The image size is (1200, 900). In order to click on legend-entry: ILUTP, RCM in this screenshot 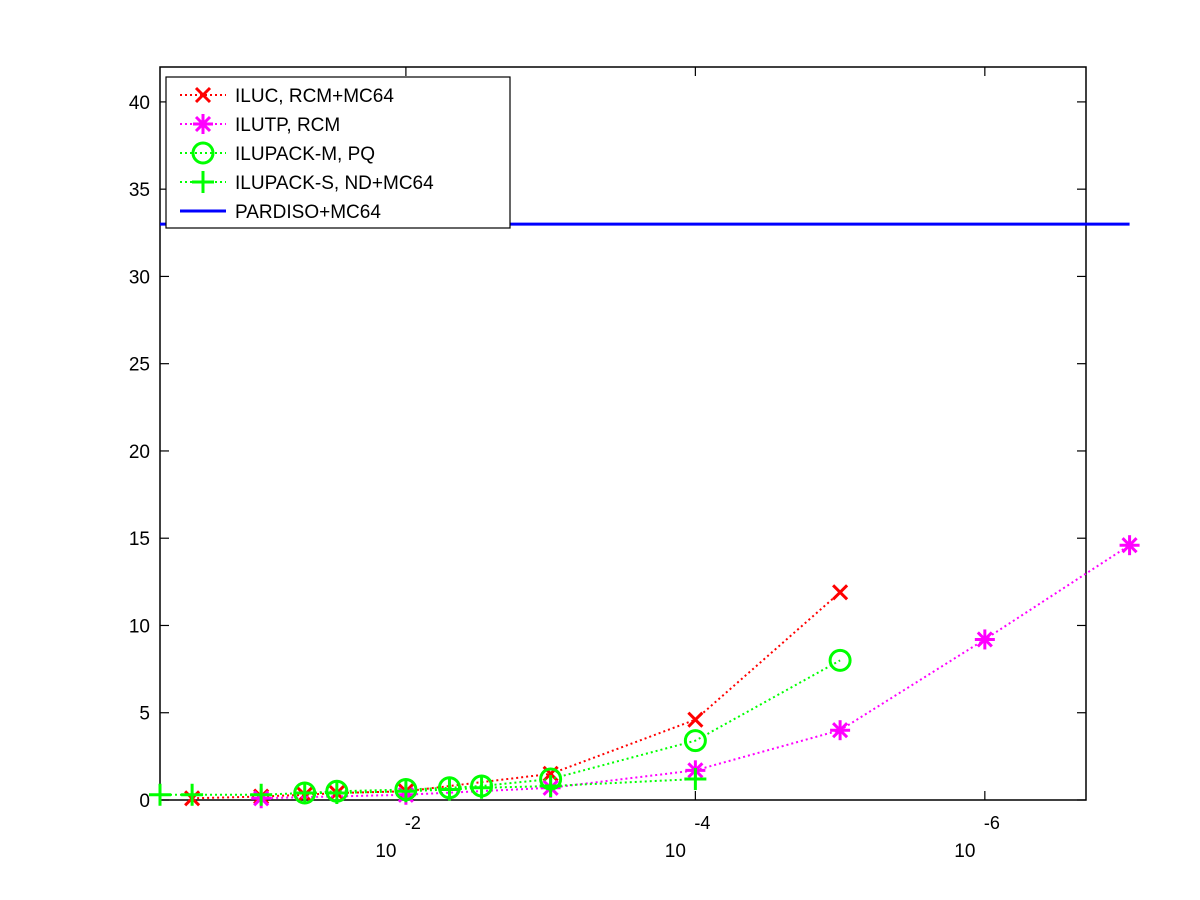, I will do `click(260, 125)`.